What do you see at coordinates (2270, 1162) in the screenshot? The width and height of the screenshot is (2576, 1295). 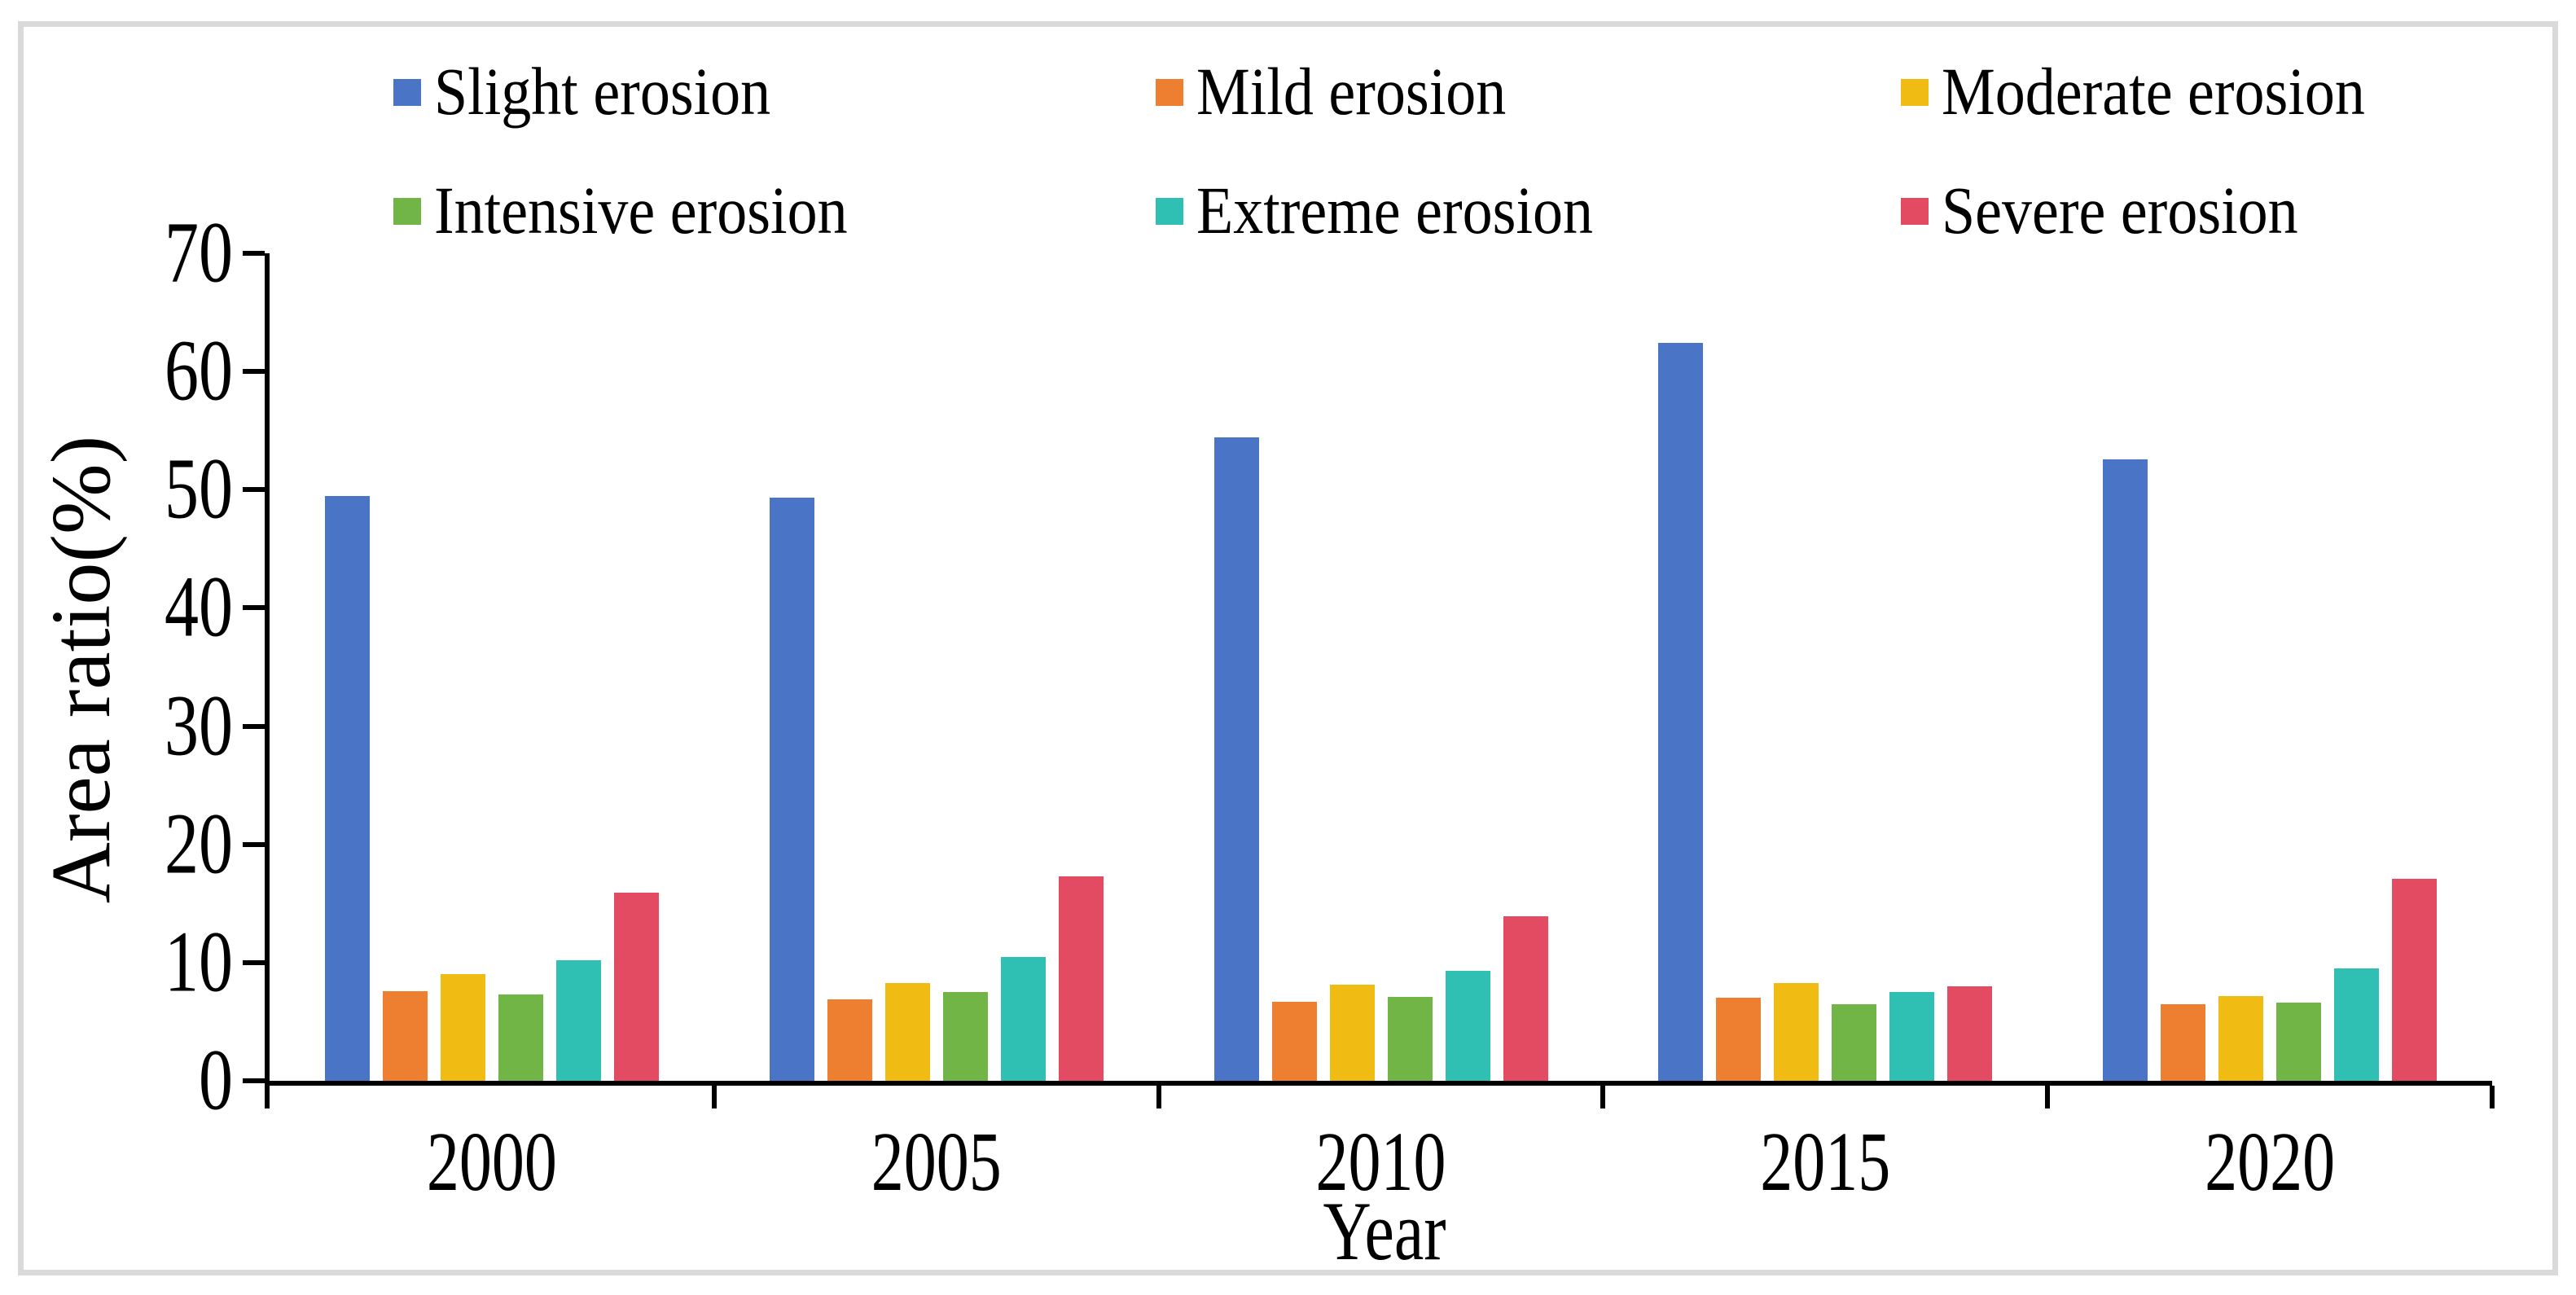 I see `x-category-label-2020: 2020` at bounding box center [2270, 1162].